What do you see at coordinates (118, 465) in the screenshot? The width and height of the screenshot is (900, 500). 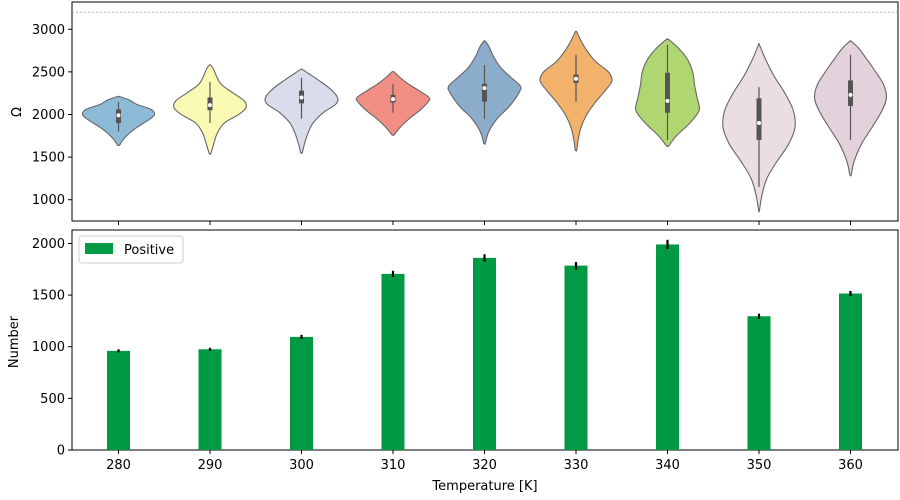 I see `x-tick-label: 280` at bounding box center [118, 465].